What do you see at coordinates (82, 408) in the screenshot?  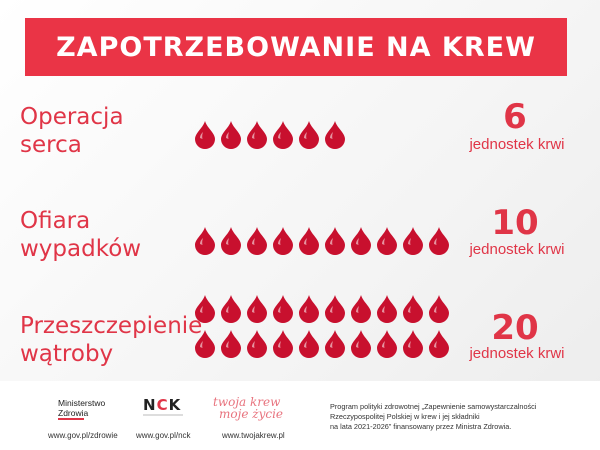 I see `ministerstwo-zdrowia-logo: Ministerstwo Zdrowia` at bounding box center [82, 408].